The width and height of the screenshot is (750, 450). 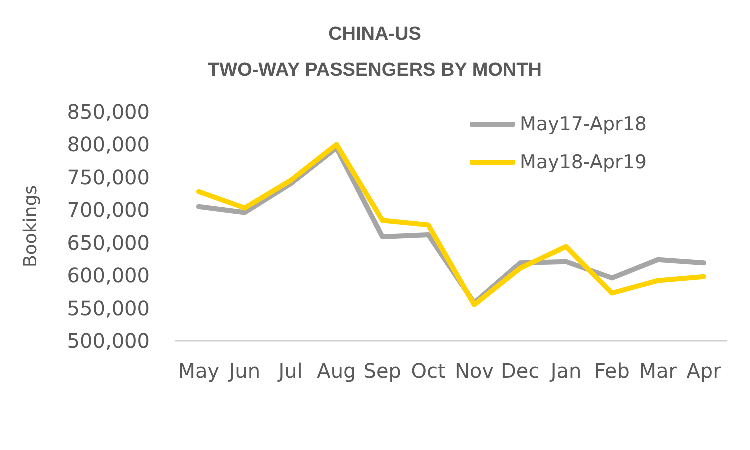 I want to click on x-tick-label: Nov, so click(x=474, y=371).